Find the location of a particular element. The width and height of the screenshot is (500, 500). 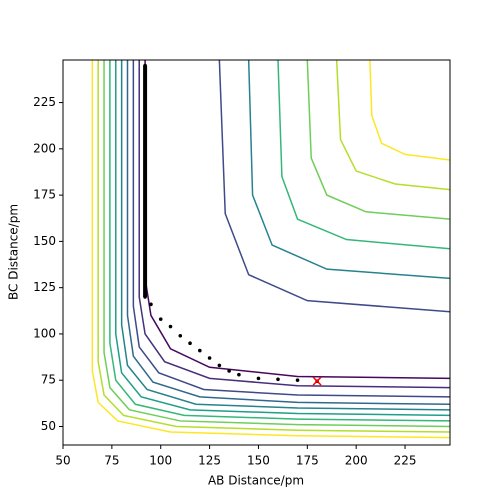

x-tick-label: 175 is located at coordinates (307, 461).